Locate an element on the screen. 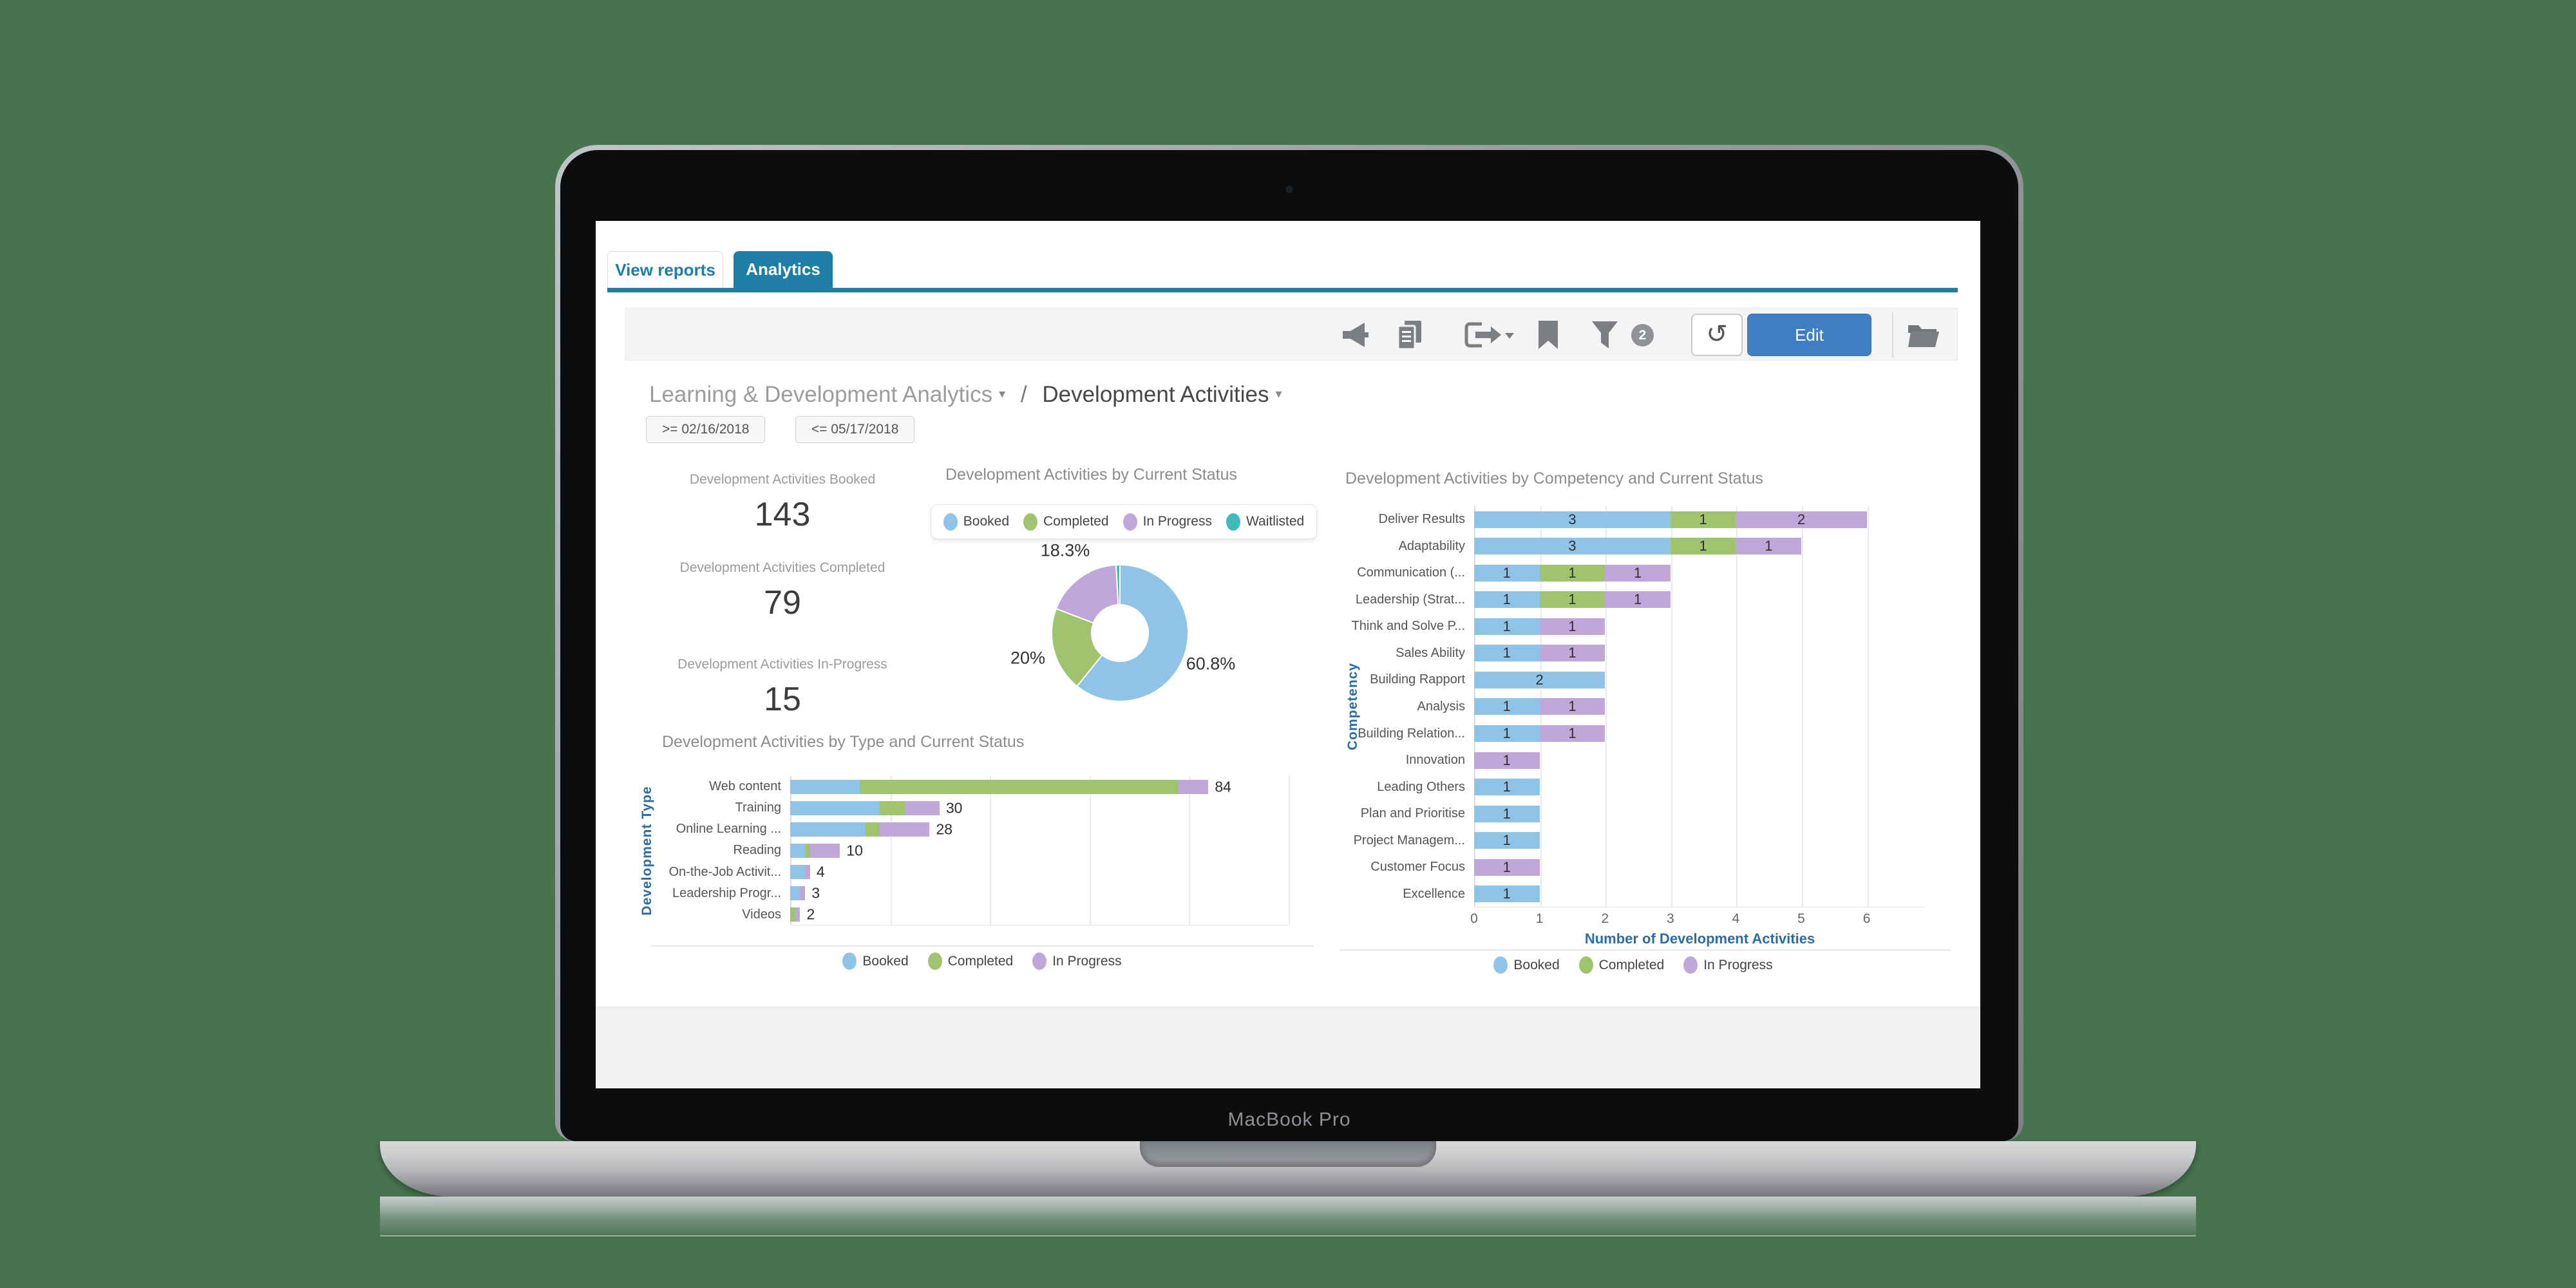 The image size is (2576, 1288). edit-button: Edit is located at coordinates (1809, 335).